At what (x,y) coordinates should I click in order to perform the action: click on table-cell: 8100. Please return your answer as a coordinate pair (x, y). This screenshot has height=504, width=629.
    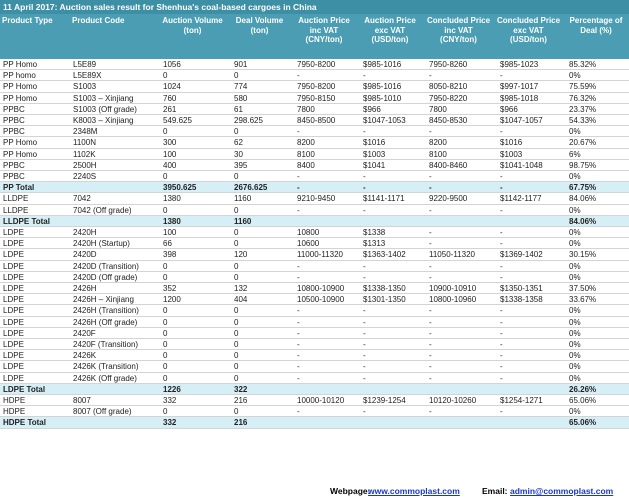
    Looking at the image, I should click on (324, 154).